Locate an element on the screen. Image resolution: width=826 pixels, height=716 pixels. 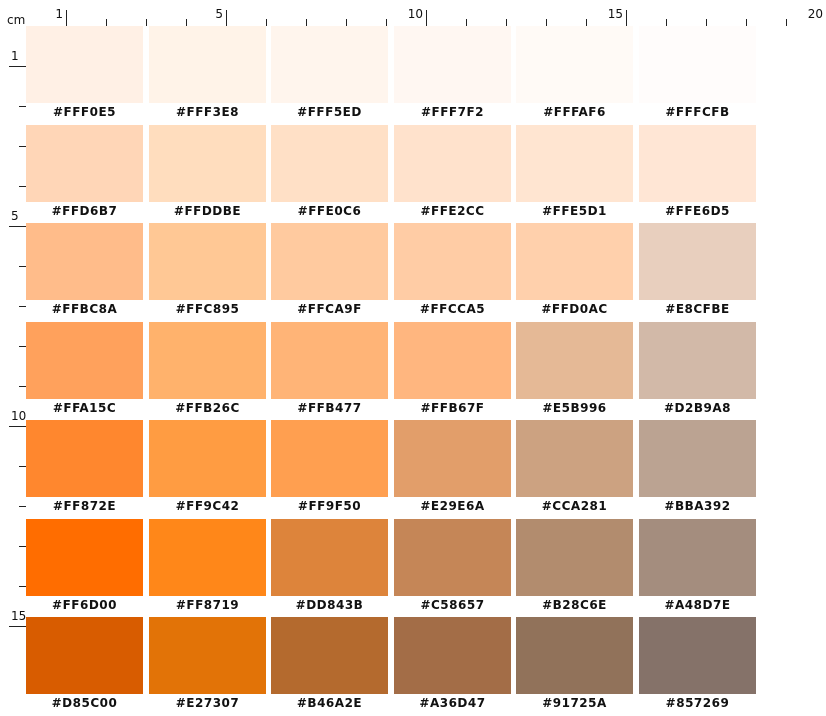
color-swatch-cell: #91725A is located at coordinates (574, 666).